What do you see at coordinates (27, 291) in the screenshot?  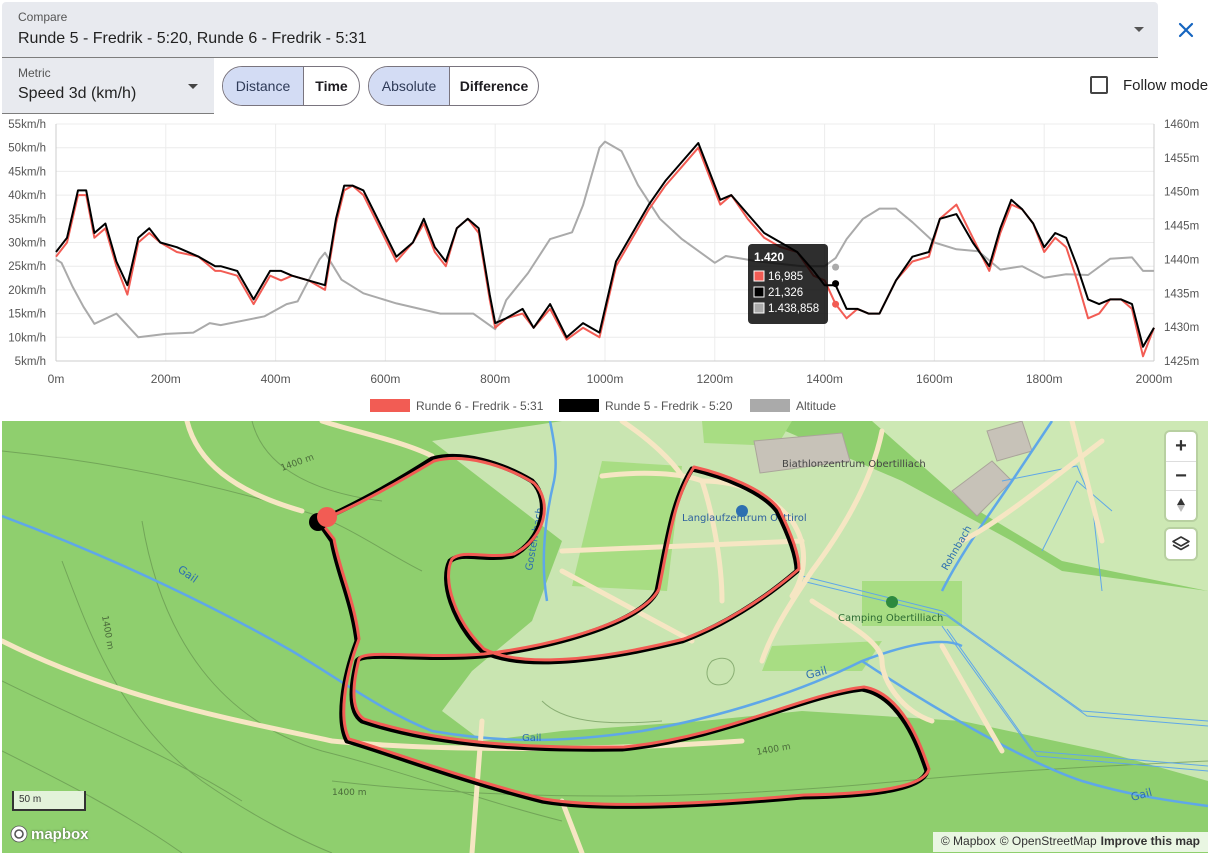 I see `y-tick-label: 20km/h` at bounding box center [27, 291].